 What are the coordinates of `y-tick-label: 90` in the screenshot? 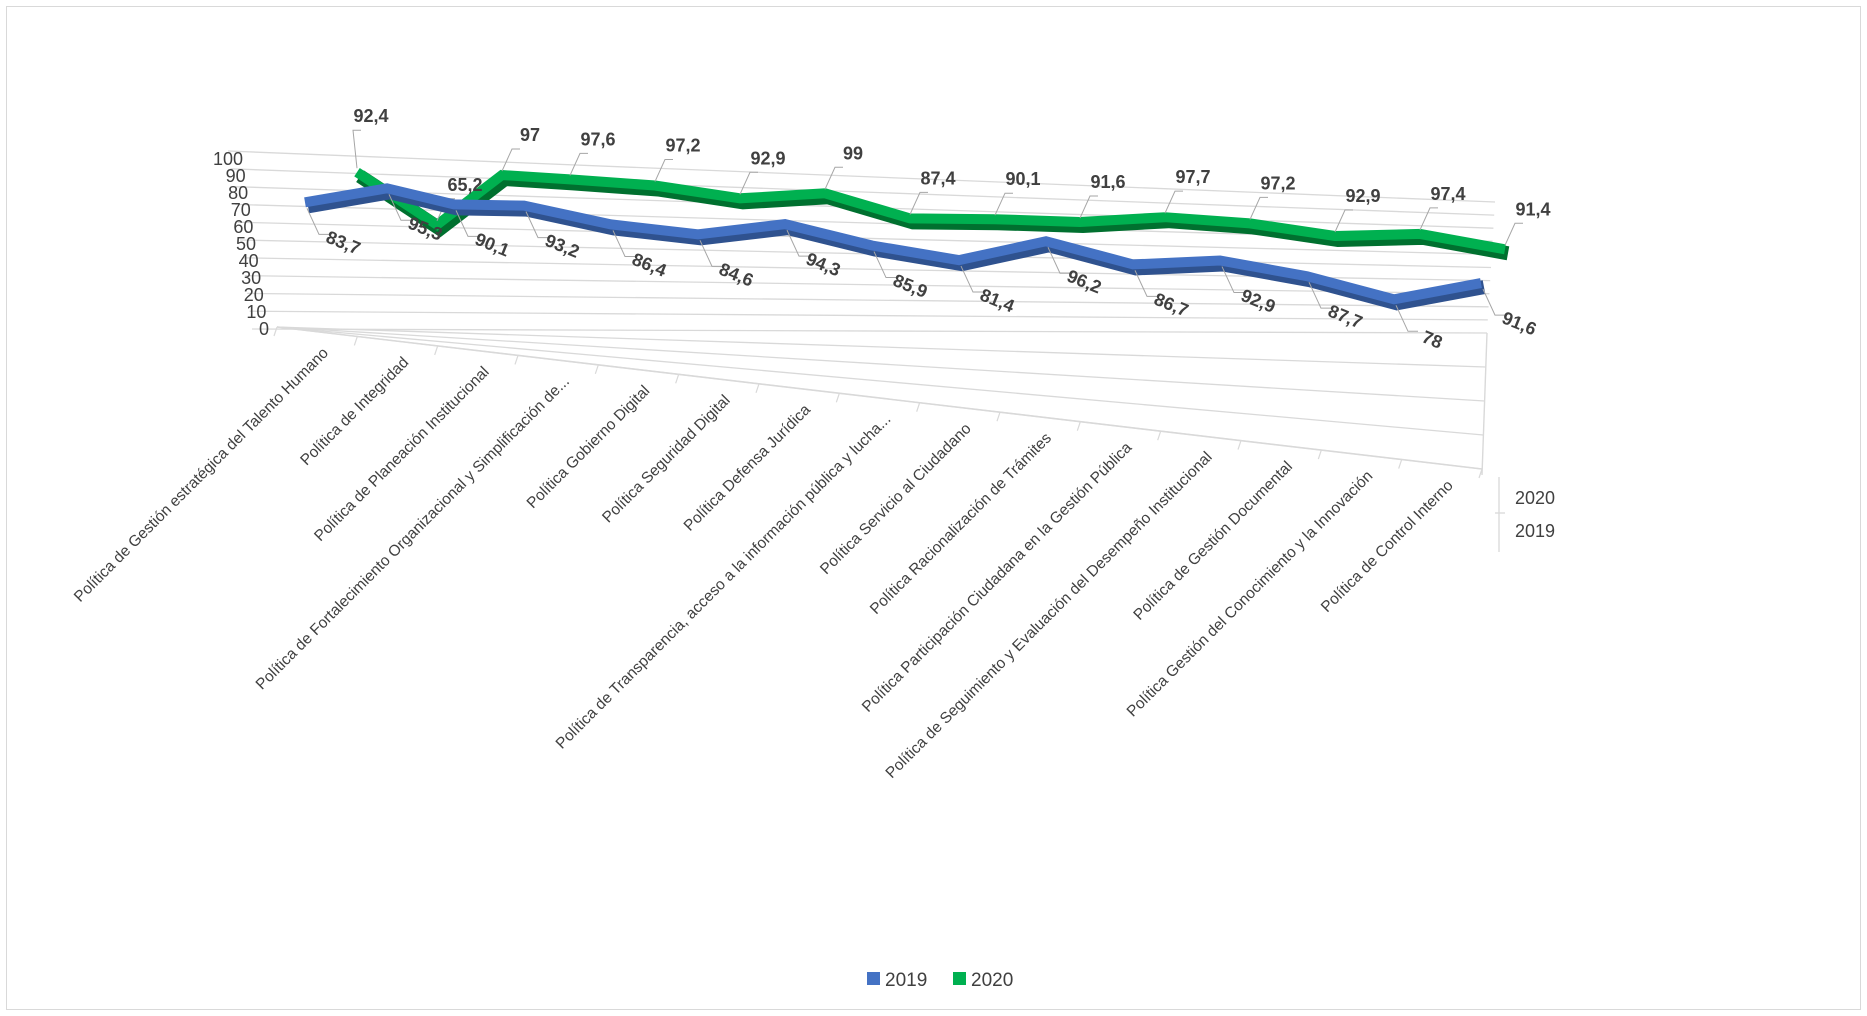 It's located at (236, 176).